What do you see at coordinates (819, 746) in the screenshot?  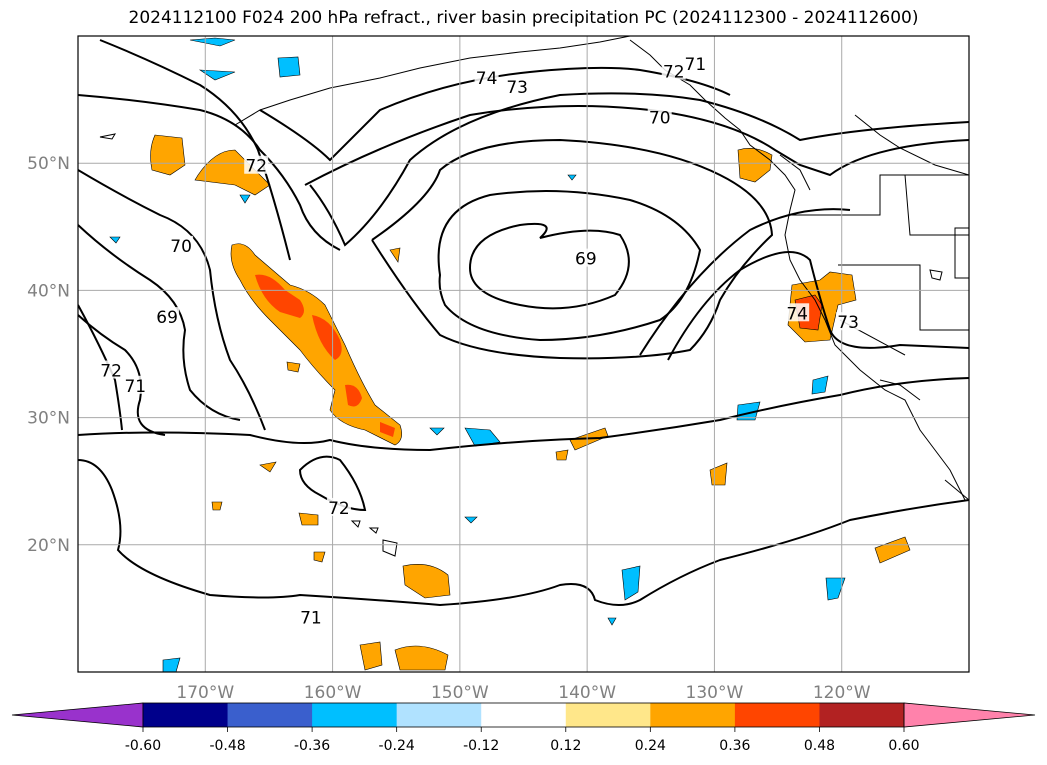 I see `colorbar-tick-label: 0.48` at bounding box center [819, 746].